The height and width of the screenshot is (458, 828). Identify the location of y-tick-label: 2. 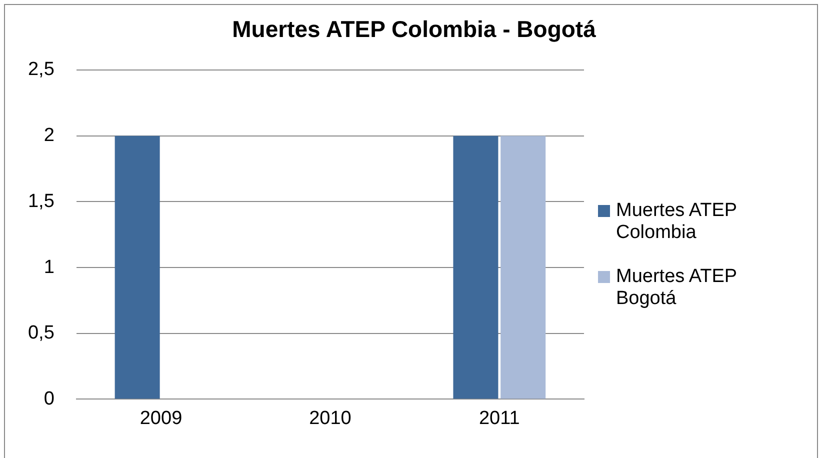
(49, 135).